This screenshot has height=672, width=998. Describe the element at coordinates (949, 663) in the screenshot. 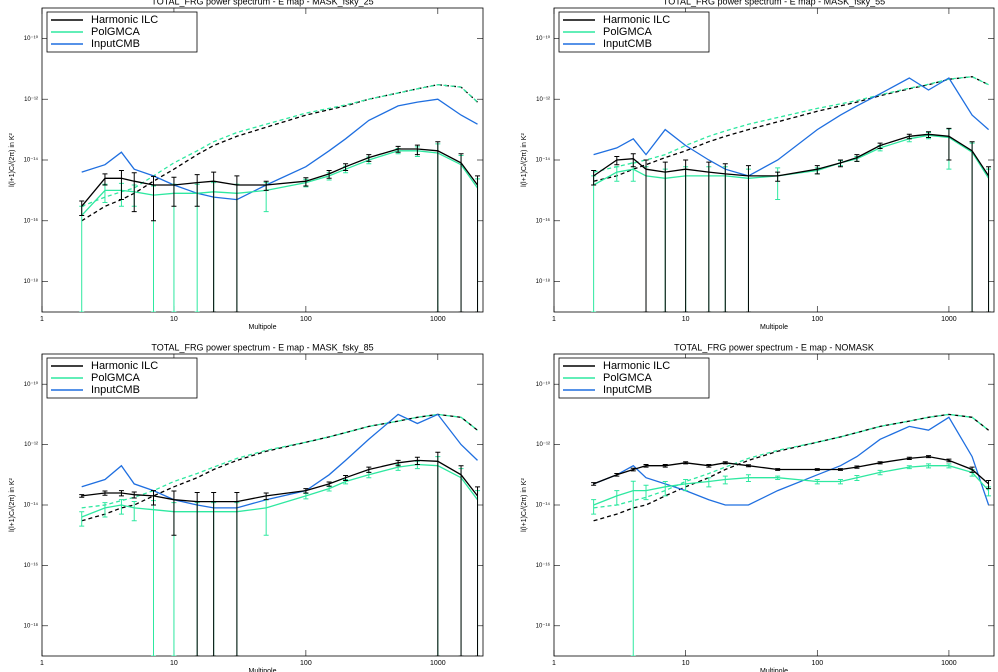

I see `x-tick-label: 1000` at that location.